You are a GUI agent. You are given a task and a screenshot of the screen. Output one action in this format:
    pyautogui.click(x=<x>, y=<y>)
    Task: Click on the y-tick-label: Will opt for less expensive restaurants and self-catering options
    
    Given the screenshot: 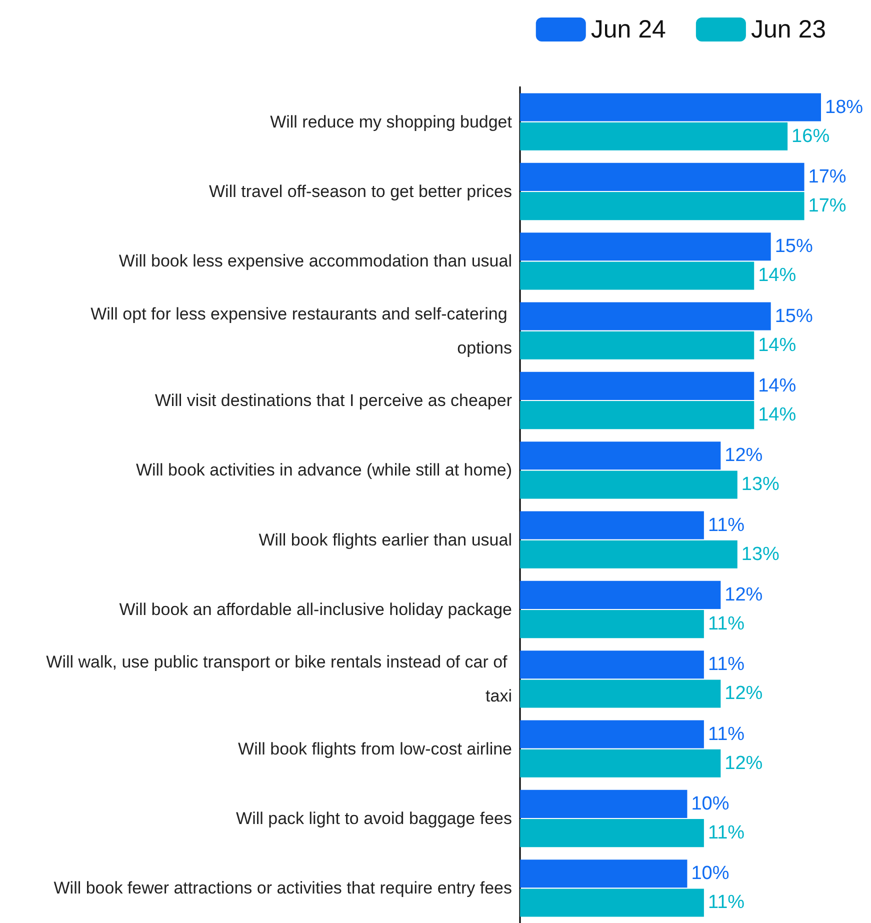 What is the action you would take?
    pyautogui.click(x=301, y=331)
    